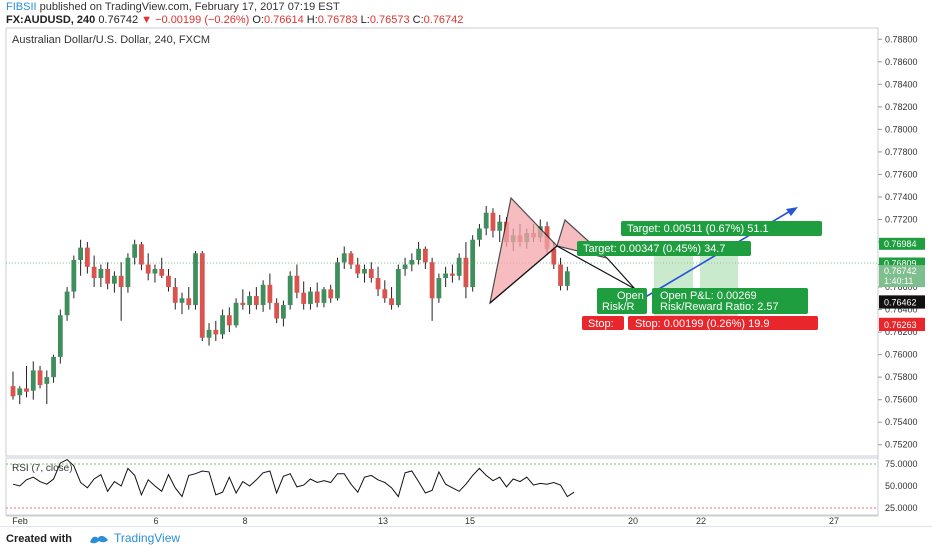 The image size is (932, 551). What do you see at coordinates (293, 478) in the screenshot?
I see `rsi-line` at bounding box center [293, 478].